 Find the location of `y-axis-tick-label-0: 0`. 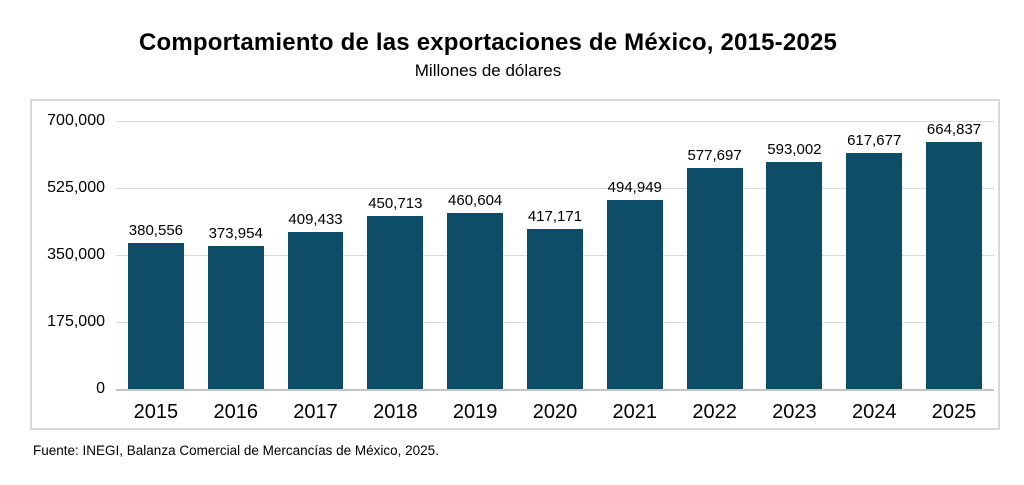

y-axis-tick-label-0: 0 is located at coordinates (100, 388).